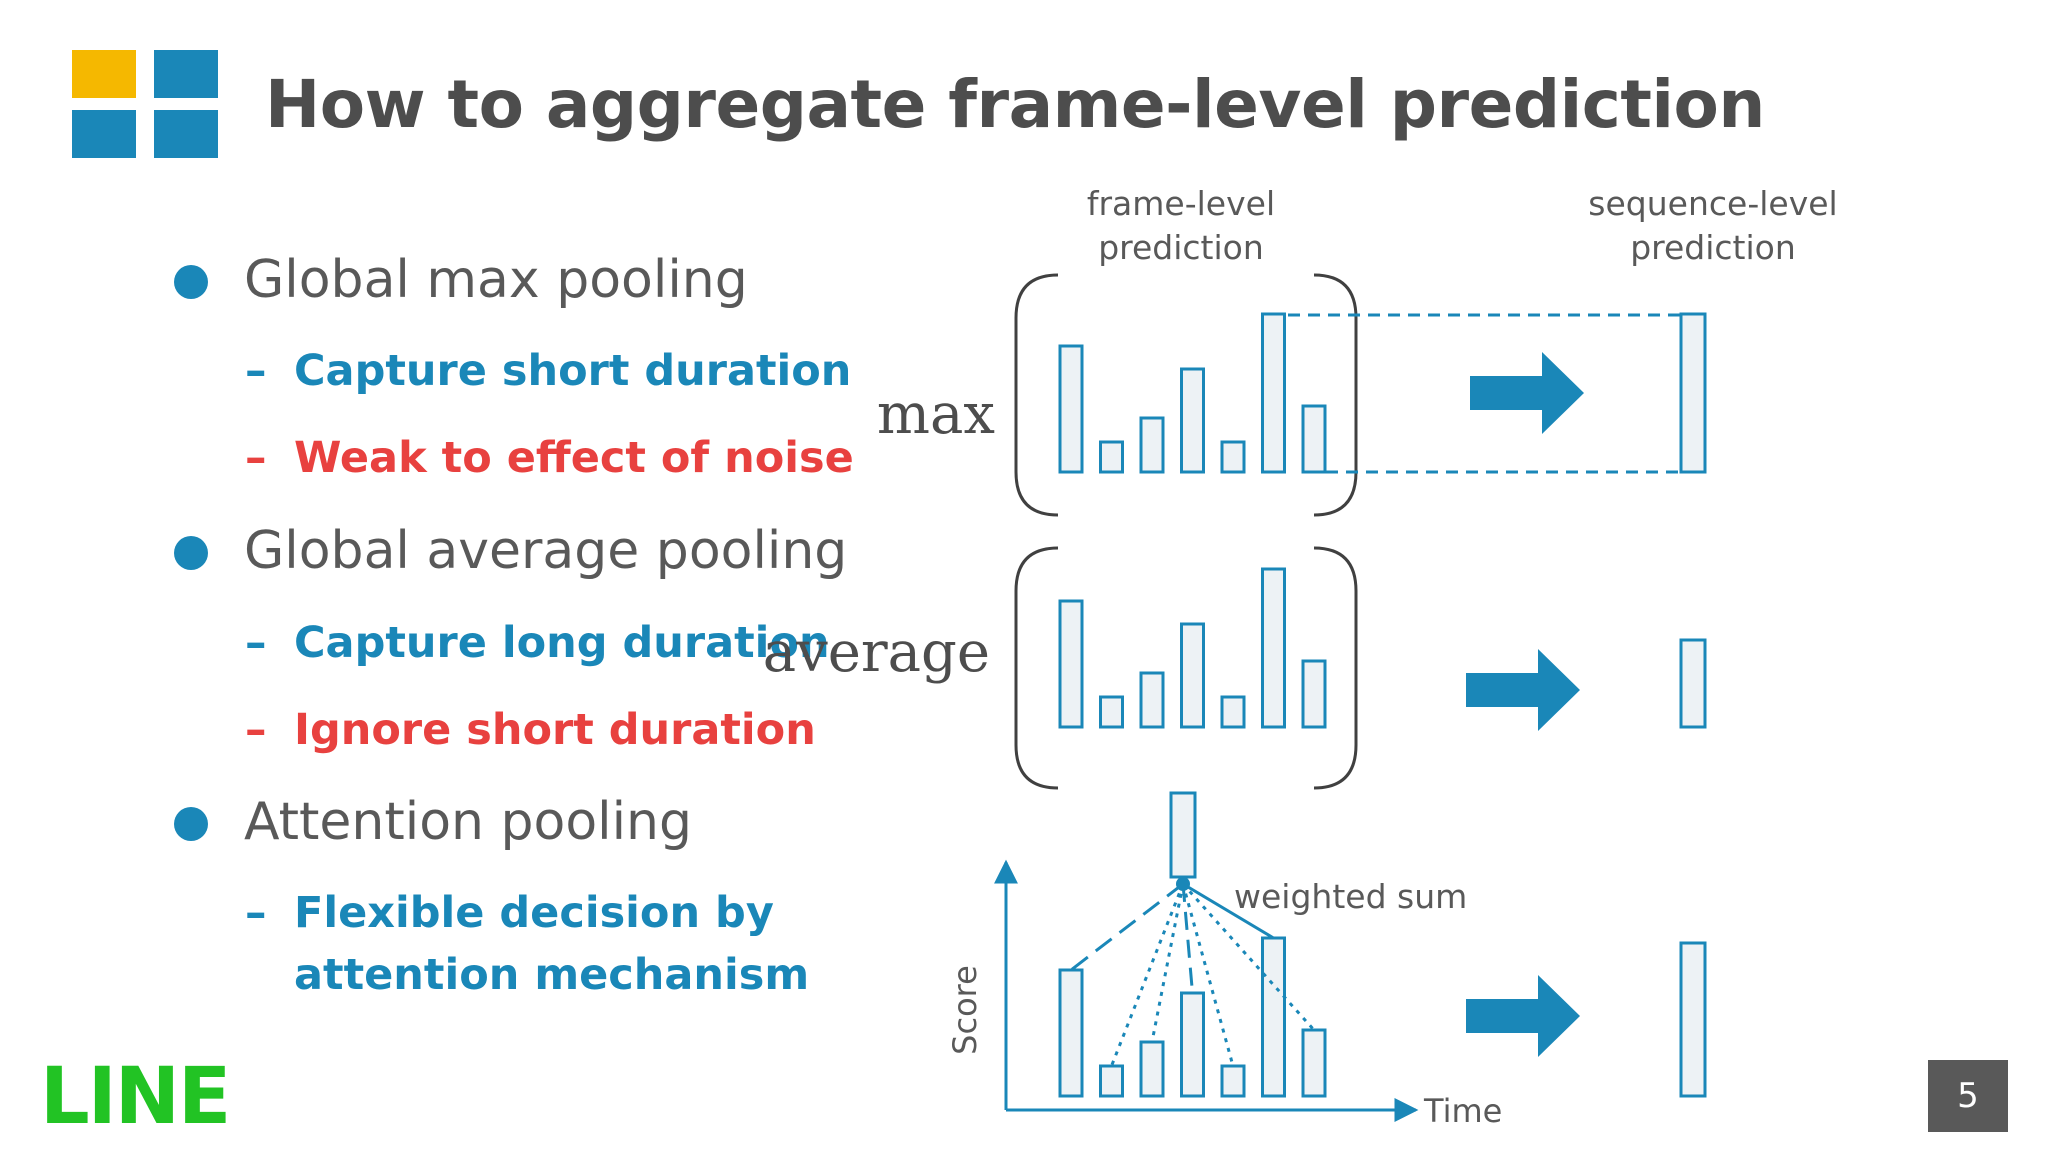 The height and width of the screenshot is (1152, 2048). What do you see at coordinates (1036, 395) in the screenshot?
I see `left-bracket-max` at bounding box center [1036, 395].